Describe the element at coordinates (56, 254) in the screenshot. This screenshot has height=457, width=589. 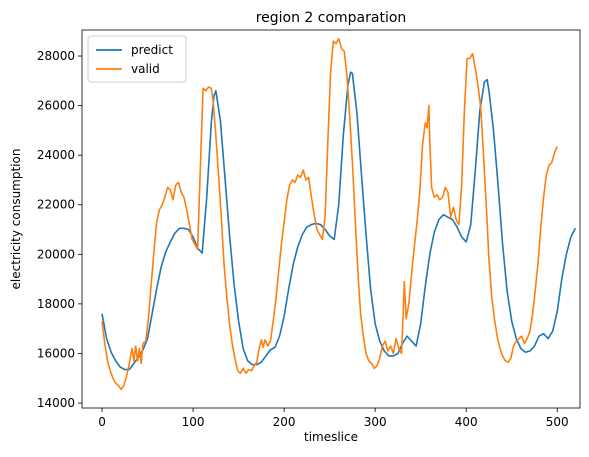
I see `y-tick-label: 20000` at that location.